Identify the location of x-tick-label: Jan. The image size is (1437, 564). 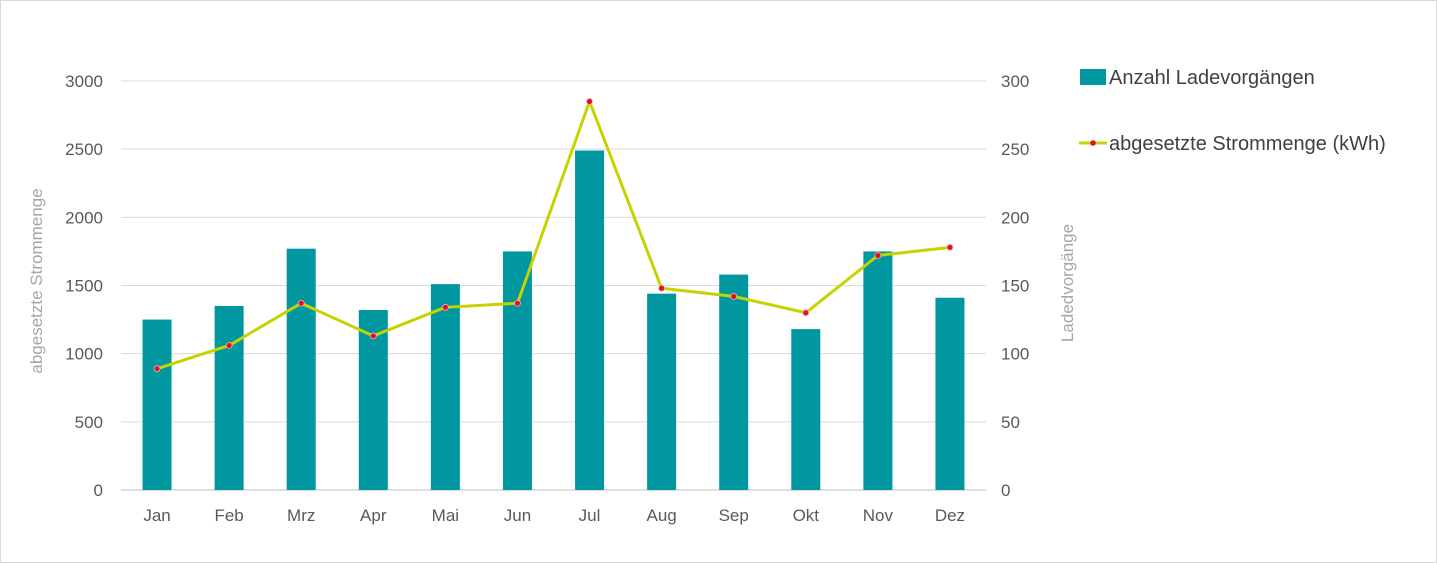
(156, 515).